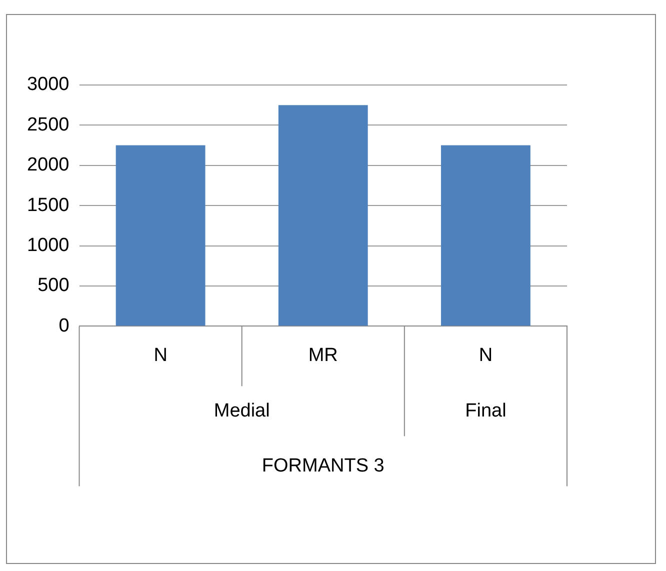 Image resolution: width=666 pixels, height=571 pixels. I want to click on y-tick-label: 2000, so click(48, 165).